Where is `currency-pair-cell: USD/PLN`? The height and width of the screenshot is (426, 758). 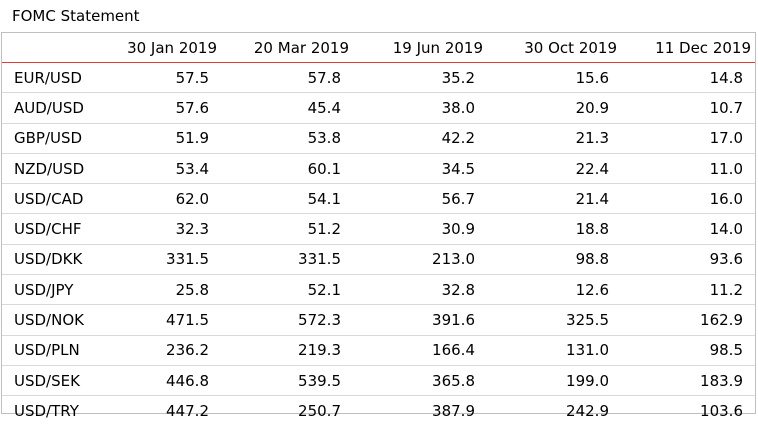
currency-pair-cell: USD/PLN is located at coordinates (52, 350).